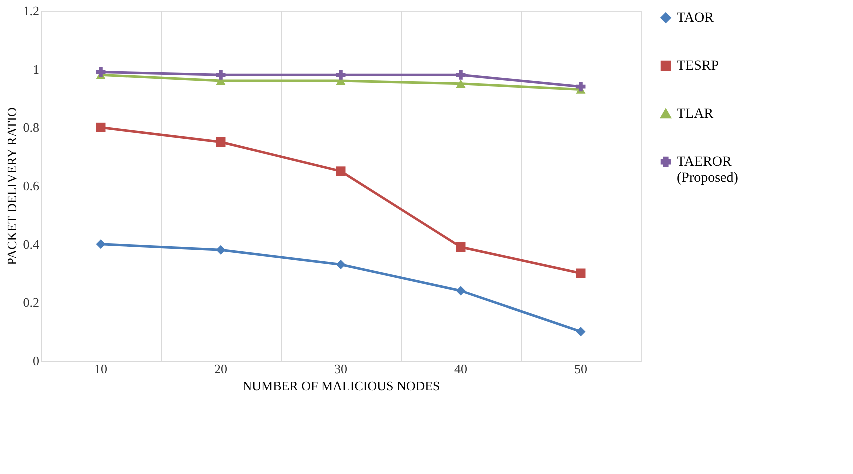  What do you see at coordinates (31, 302) in the screenshot?
I see `y-tick-label: 0.2` at bounding box center [31, 302].